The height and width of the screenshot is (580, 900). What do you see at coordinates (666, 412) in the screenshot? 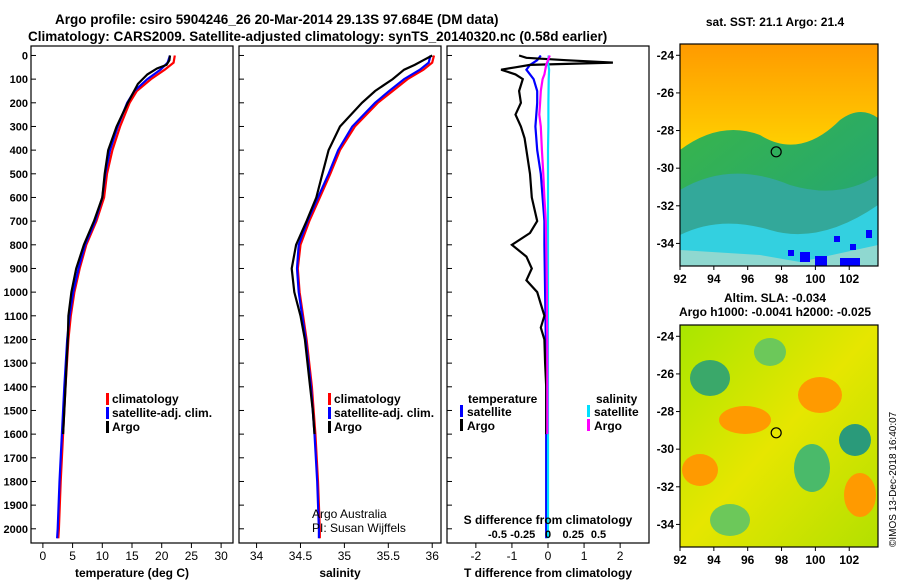
I see `sla-map-lat-label: -28` at bounding box center [666, 412].